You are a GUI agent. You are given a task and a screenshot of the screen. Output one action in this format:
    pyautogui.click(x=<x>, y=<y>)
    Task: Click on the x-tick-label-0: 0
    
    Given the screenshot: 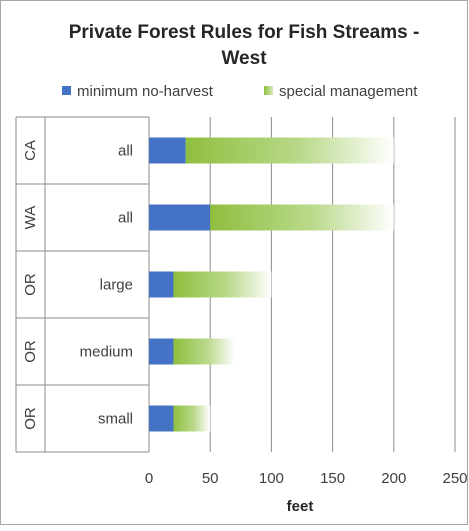 What is the action you would take?
    pyautogui.click(x=149, y=478)
    